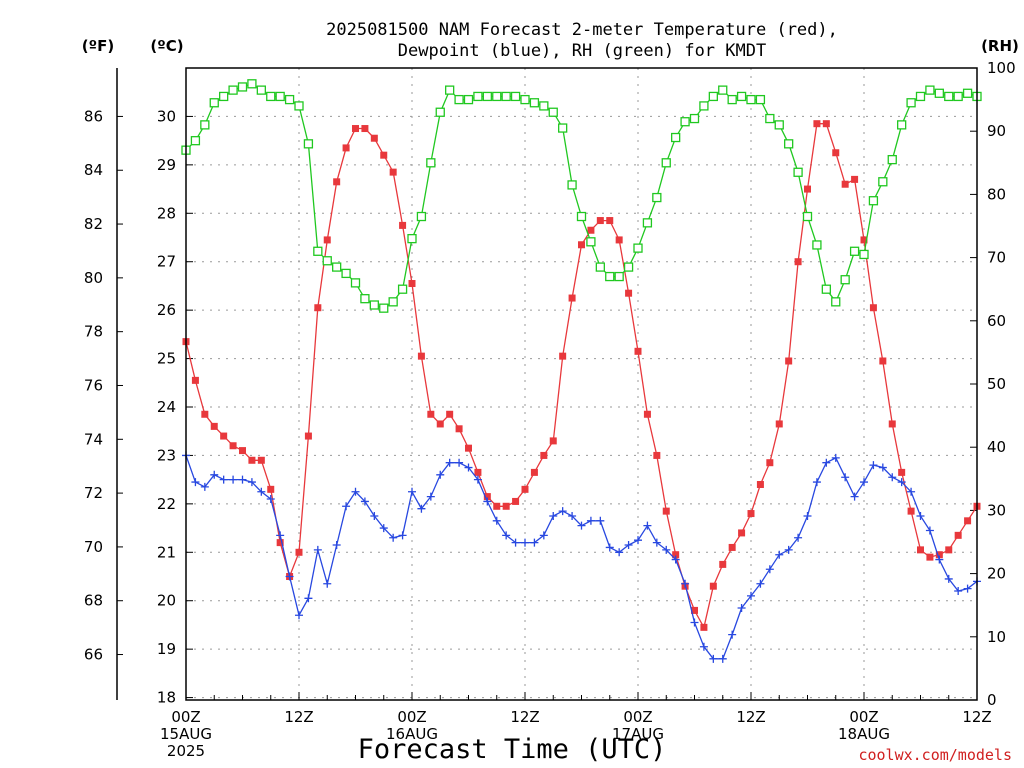 The image size is (1024, 768). I want to click on fahrenheit-tick-label: 66, so click(93, 655).